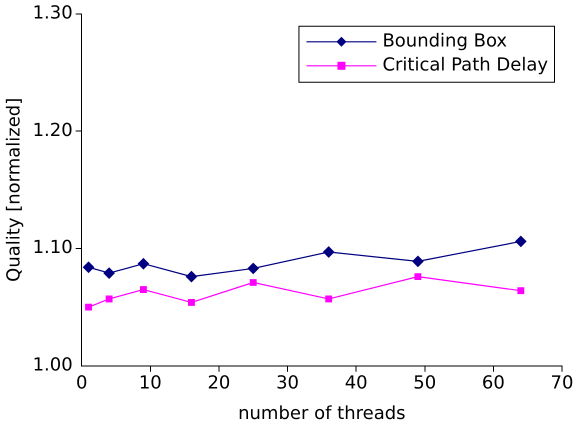 This screenshot has height=429, width=580. Describe the element at coordinates (52, 130) in the screenshot. I see `y-tick-label: 1.20` at that location.